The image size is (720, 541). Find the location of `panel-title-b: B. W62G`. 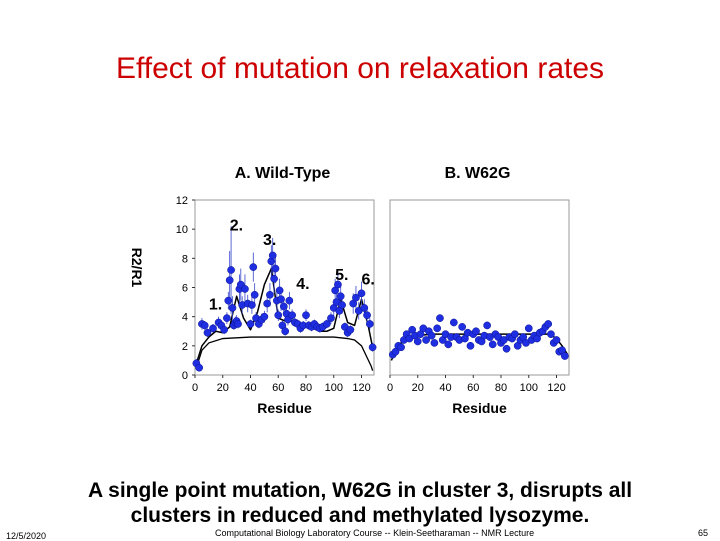

panel-title-b: B. W62G is located at coordinates (478, 173).